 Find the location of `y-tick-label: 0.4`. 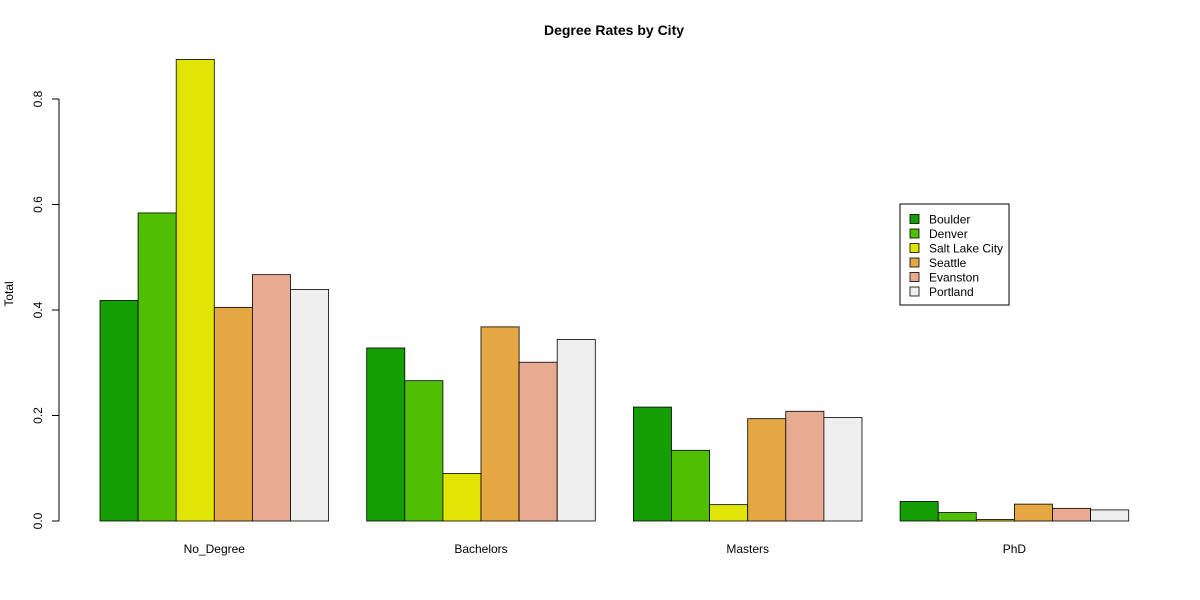

y-tick-label: 0.4 is located at coordinates (38, 309).